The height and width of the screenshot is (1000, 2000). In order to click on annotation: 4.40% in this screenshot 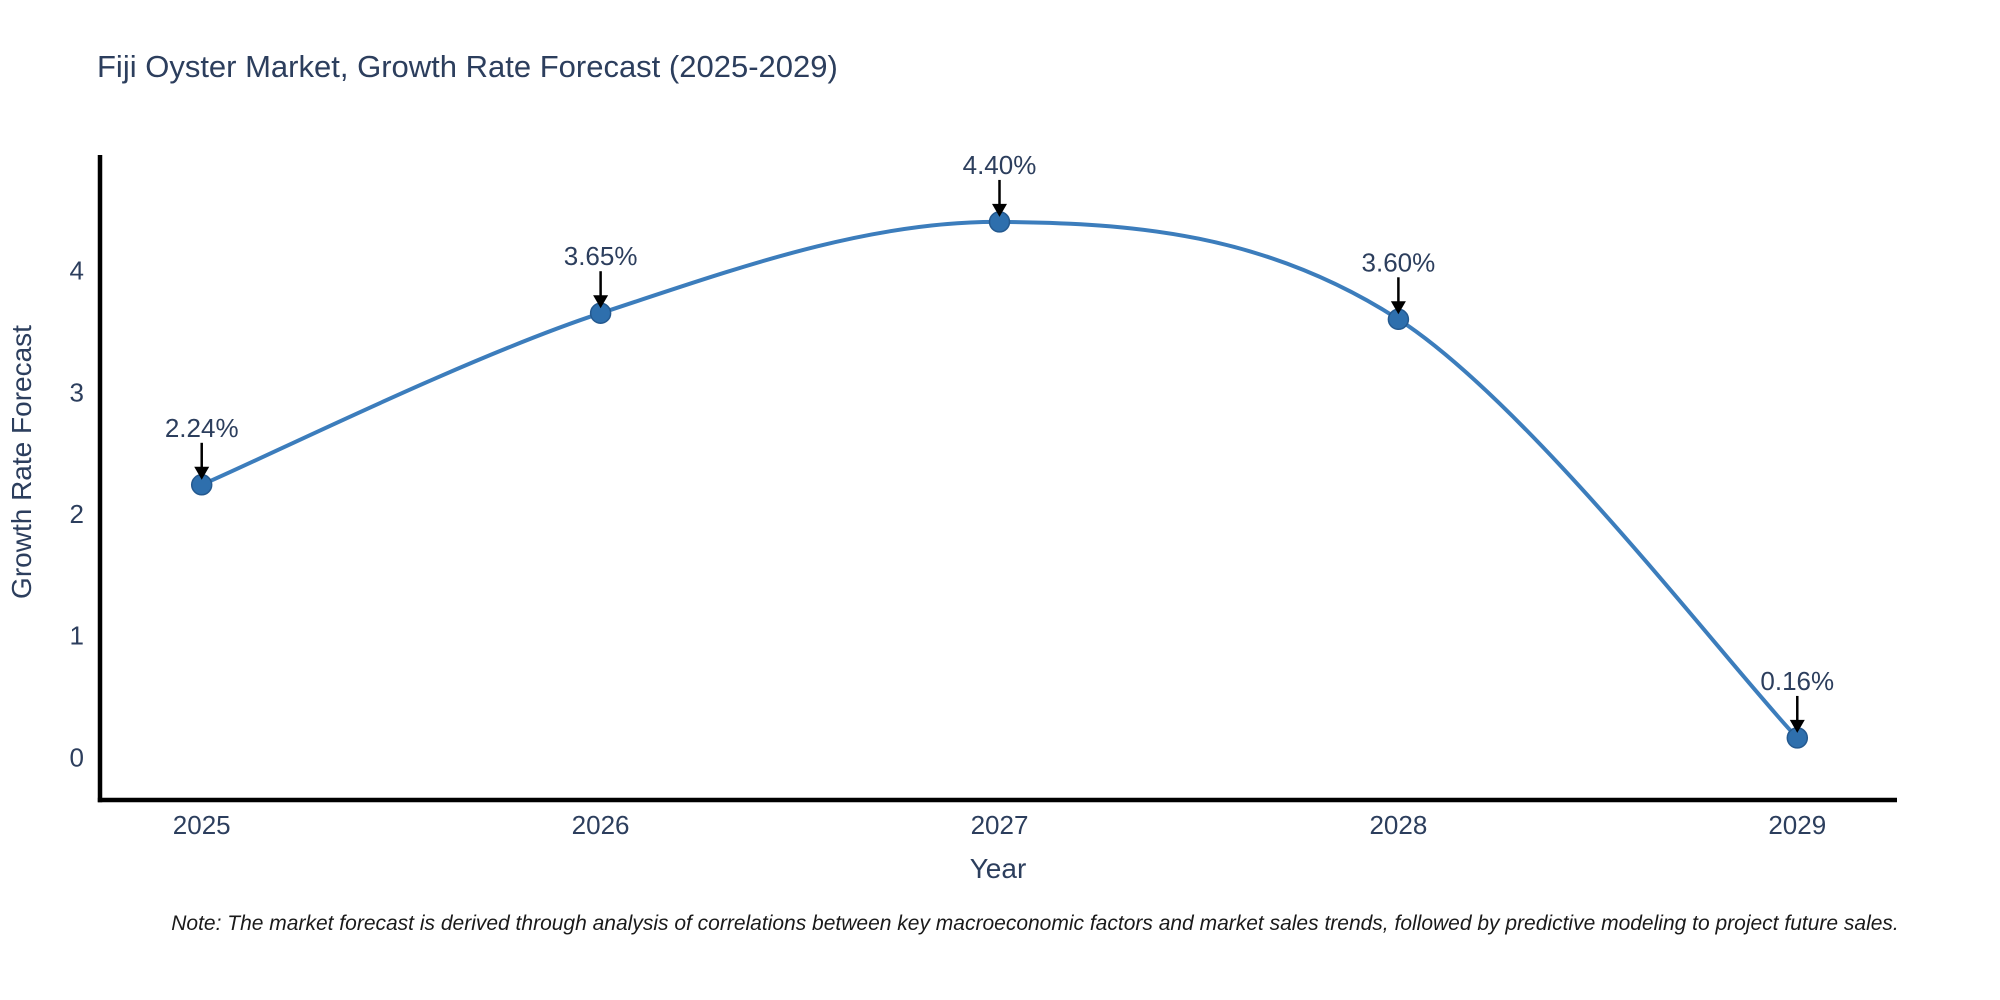, I will do `click(1000, 183)`.